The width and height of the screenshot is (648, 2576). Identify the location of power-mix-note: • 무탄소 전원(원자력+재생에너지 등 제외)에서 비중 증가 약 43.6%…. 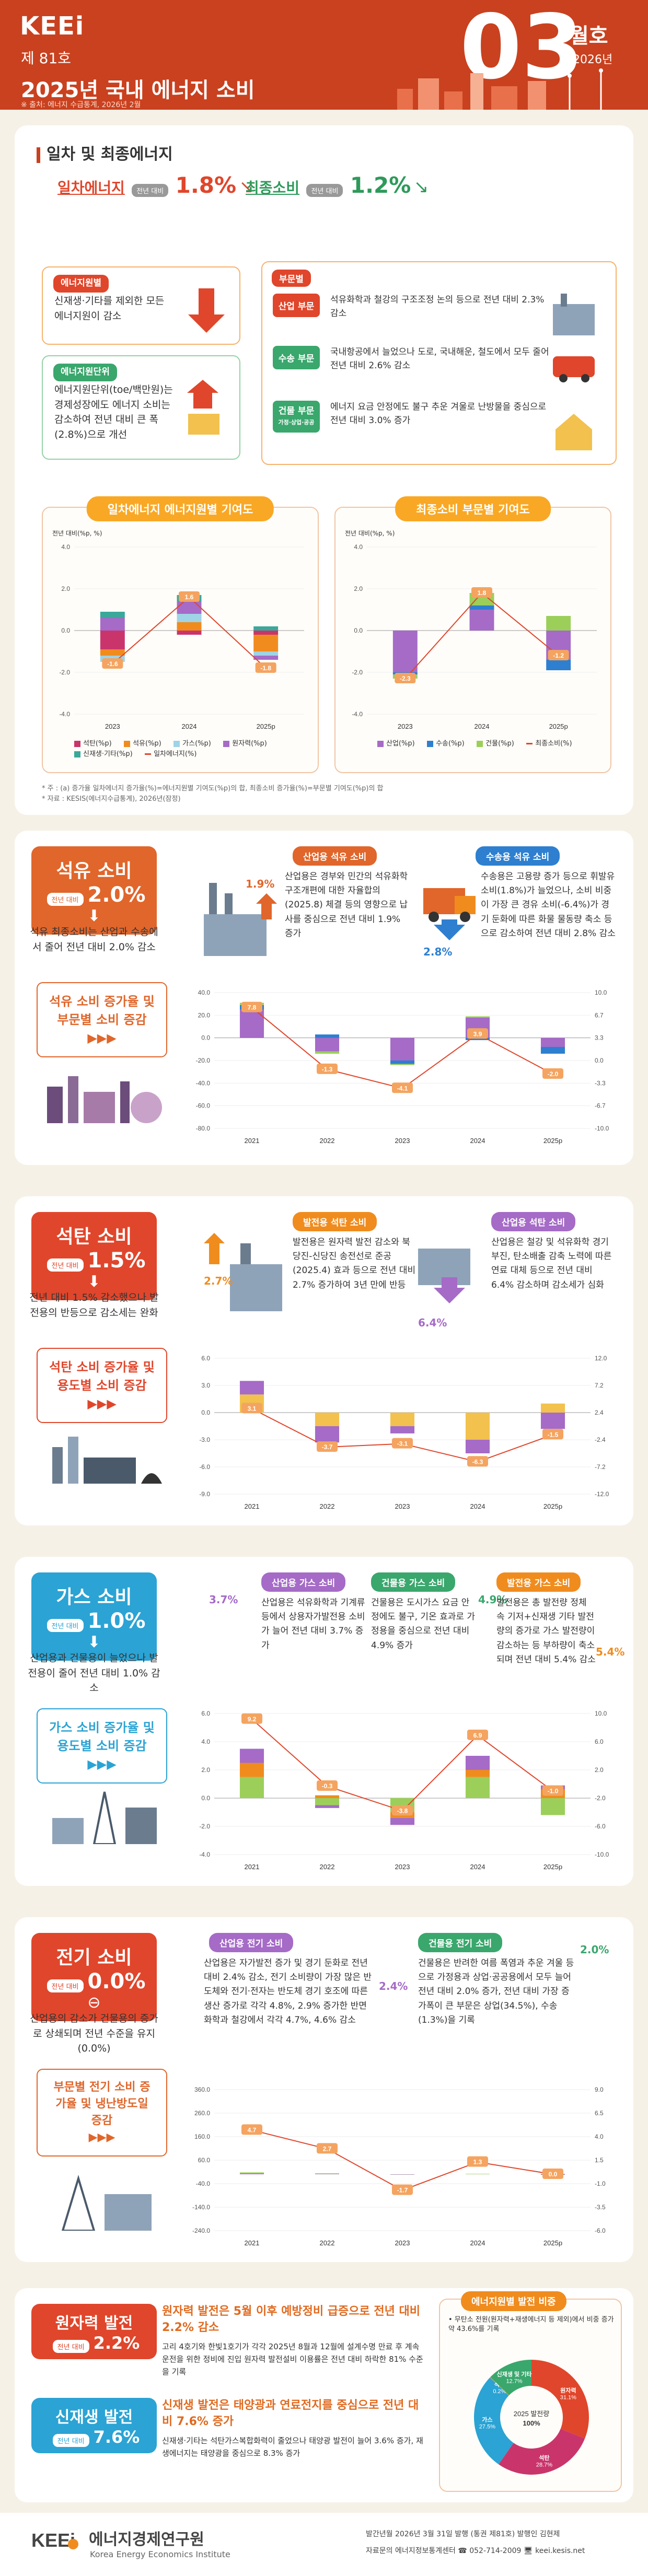
(531, 2325).